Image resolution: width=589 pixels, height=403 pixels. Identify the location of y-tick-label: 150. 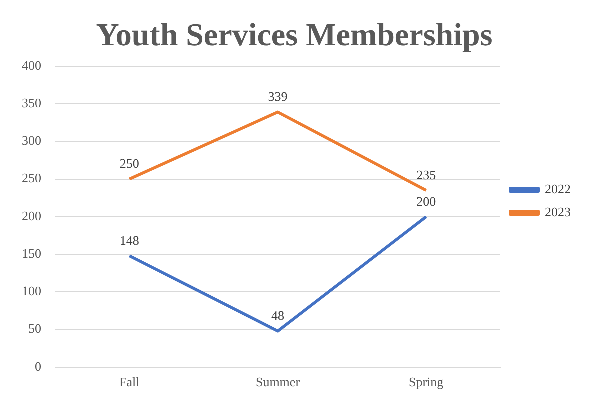
(32, 253).